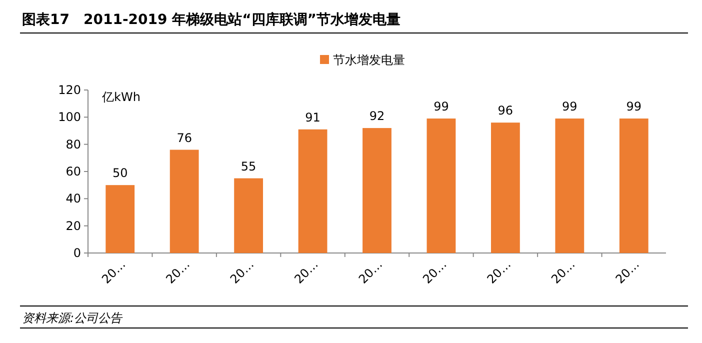 The width and height of the screenshot is (702, 343). What do you see at coordinates (73, 318) in the screenshot?
I see `text: 资料来源:公司公告` at bounding box center [73, 318].